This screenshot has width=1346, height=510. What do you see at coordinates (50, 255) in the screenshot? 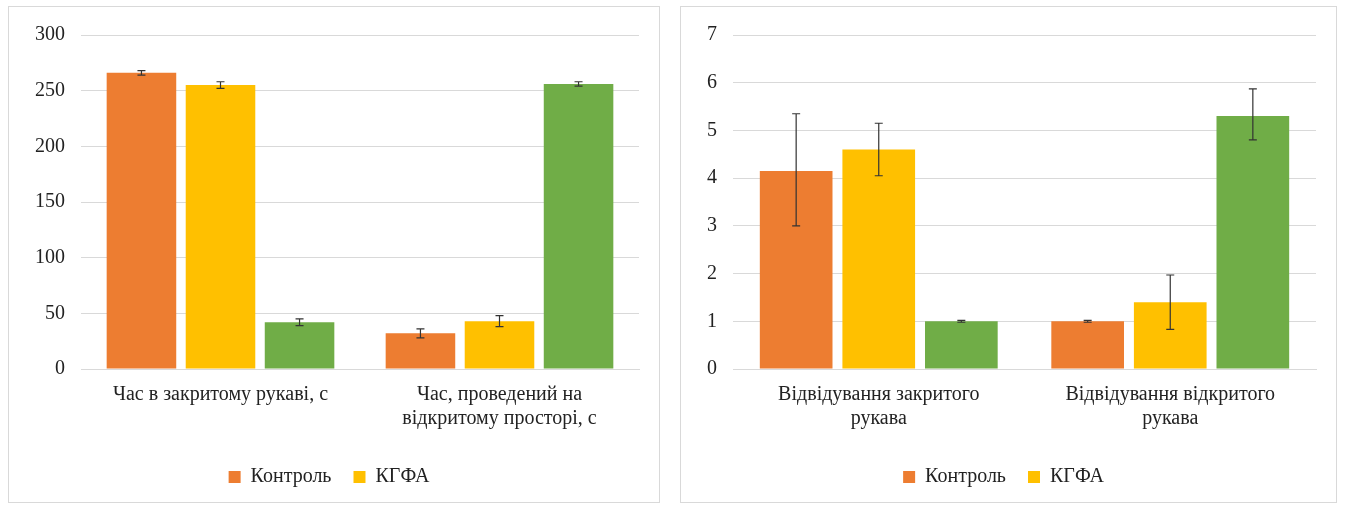
I see `y-tick-label: 100` at bounding box center [50, 255].